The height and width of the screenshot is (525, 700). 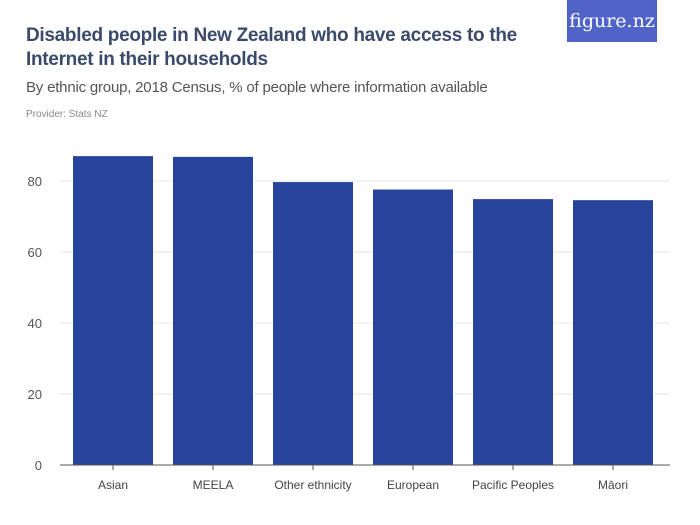 What do you see at coordinates (35, 181) in the screenshot?
I see `y-tick-label: 80` at bounding box center [35, 181].